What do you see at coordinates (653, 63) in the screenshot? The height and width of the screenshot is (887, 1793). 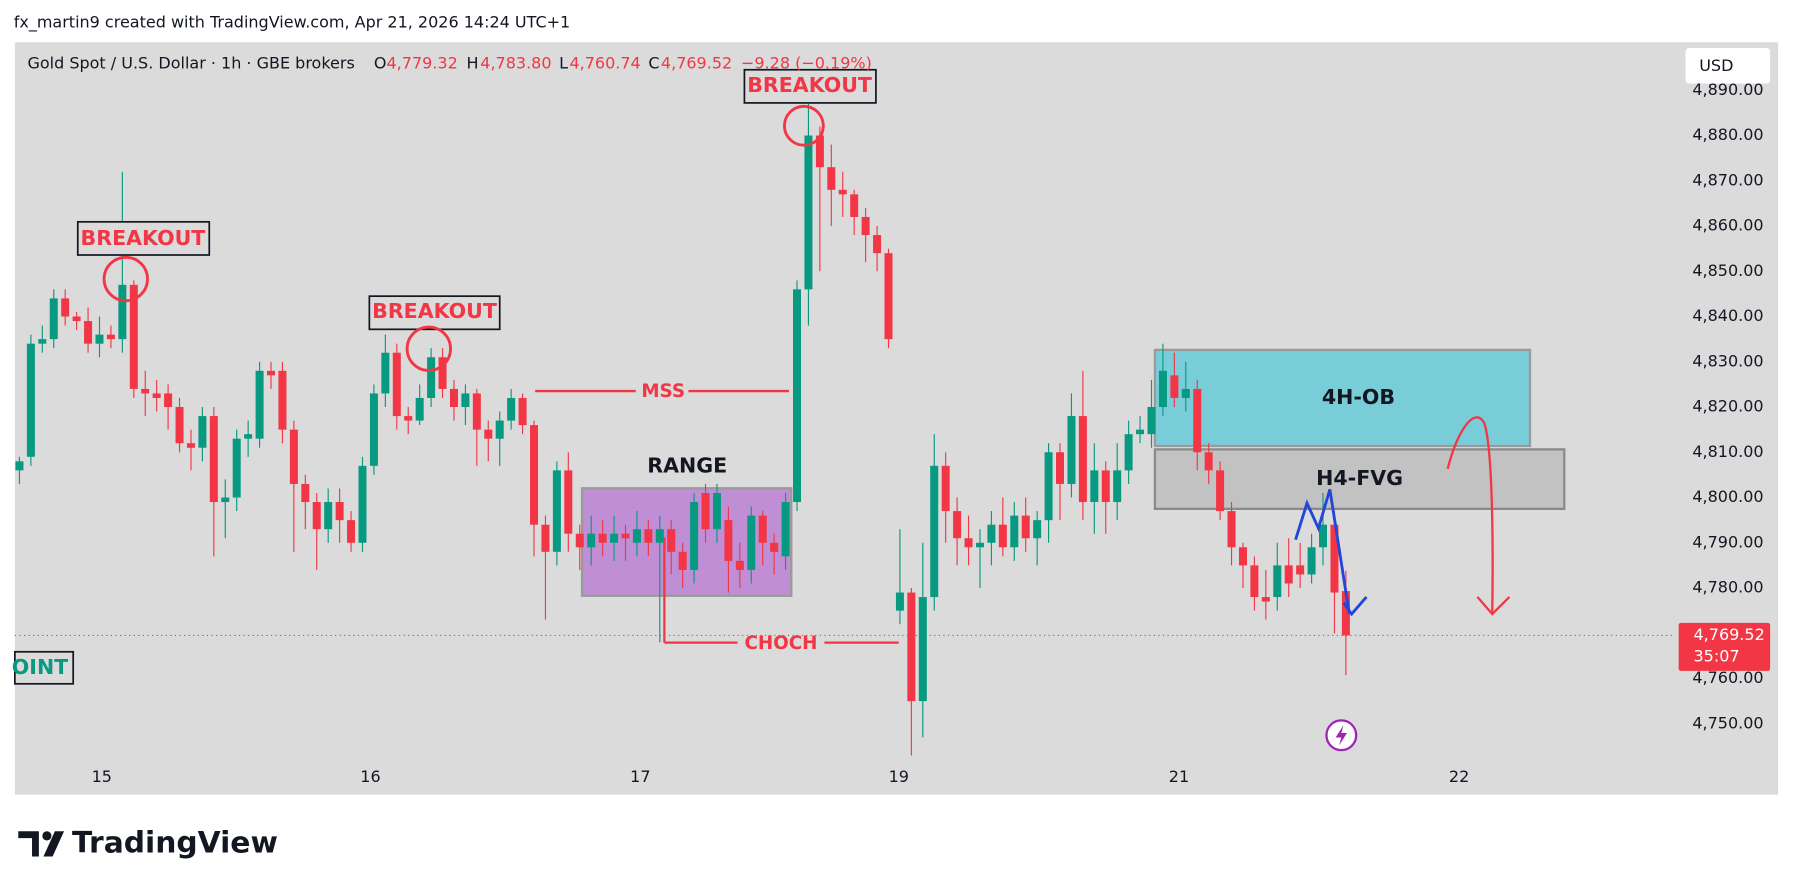 I see `ohlc-label: C` at bounding box center [653, 63].